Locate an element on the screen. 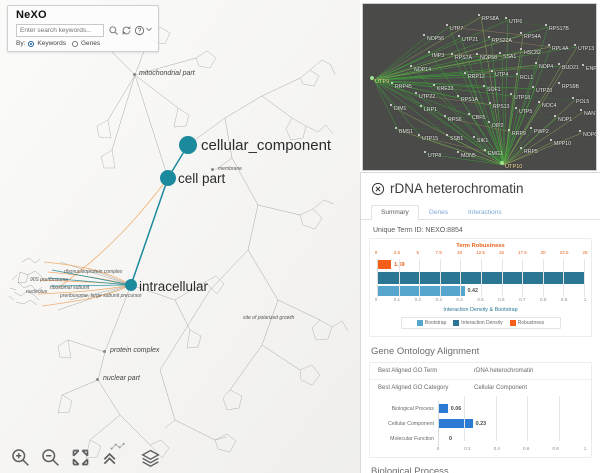 This screenshot has width=600, height=473. fit-to-screen-icon is located at coordinates (80, 457).